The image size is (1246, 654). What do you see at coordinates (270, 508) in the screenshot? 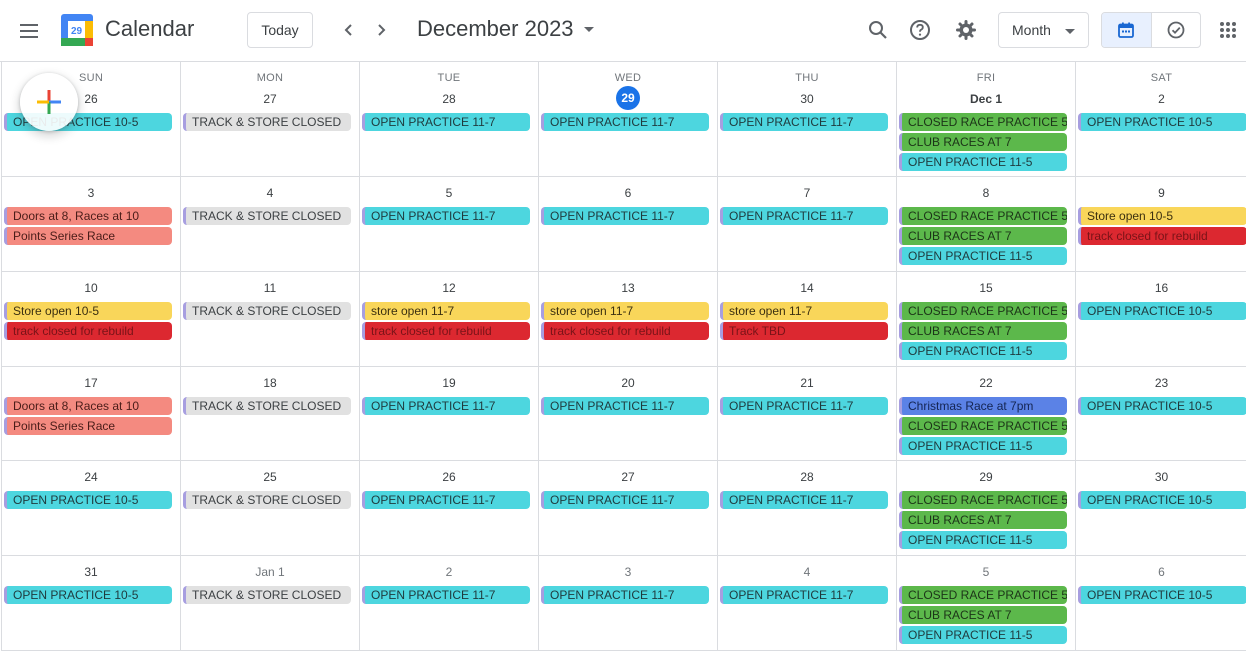
I see `day-cell: 25 TRACK & STORE CLOSED` at bounding box center [270, 508].